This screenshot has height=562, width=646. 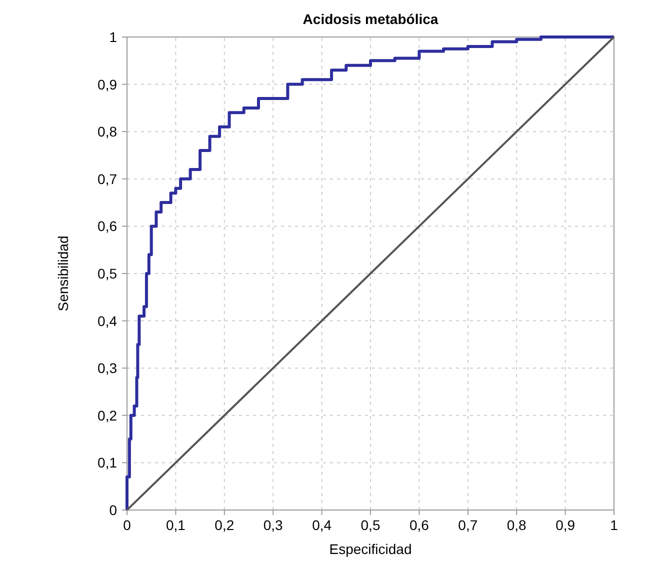 What do you see at coordinates (127, 525) in the screenshot?
I see `x-tick-label: 0` at bounding box center [127, 525].